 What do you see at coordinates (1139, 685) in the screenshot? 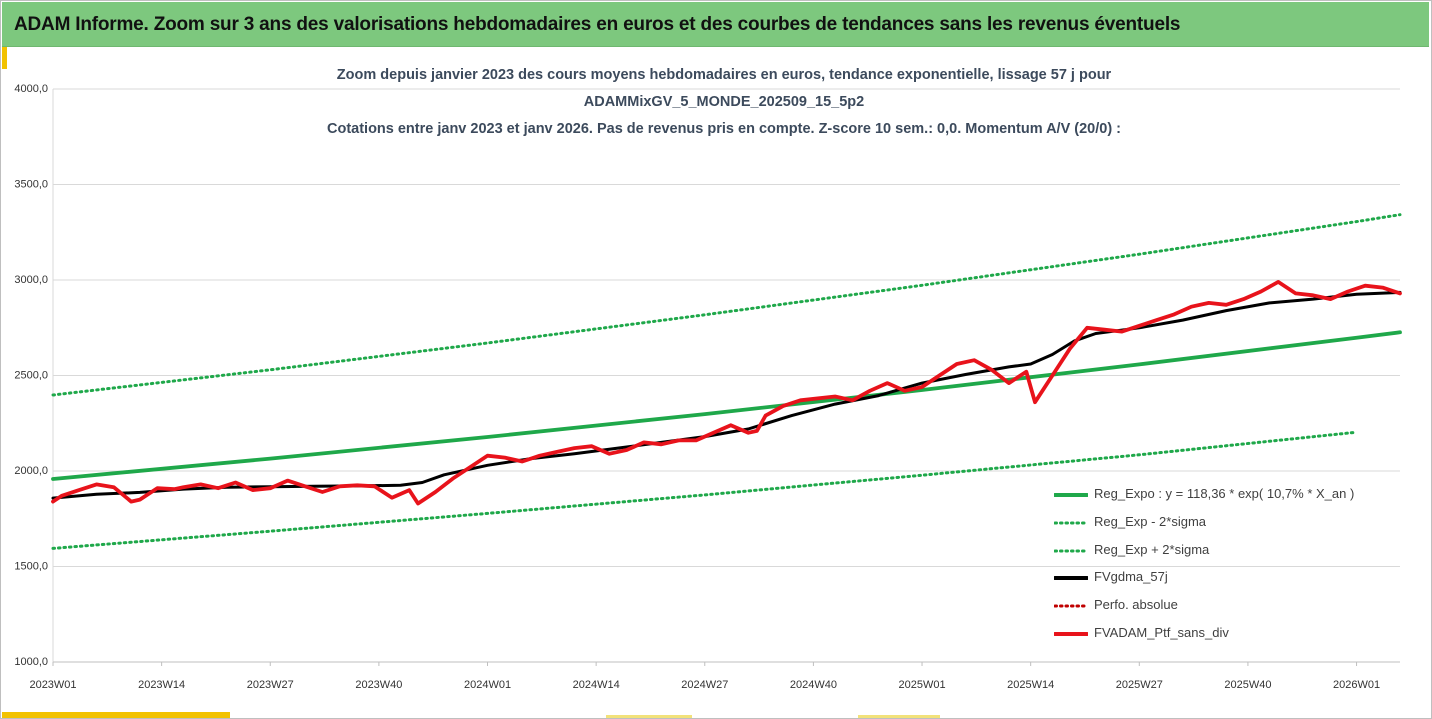
I see `x-tick-label: 2025W27` at bounding box center [1139, 685].